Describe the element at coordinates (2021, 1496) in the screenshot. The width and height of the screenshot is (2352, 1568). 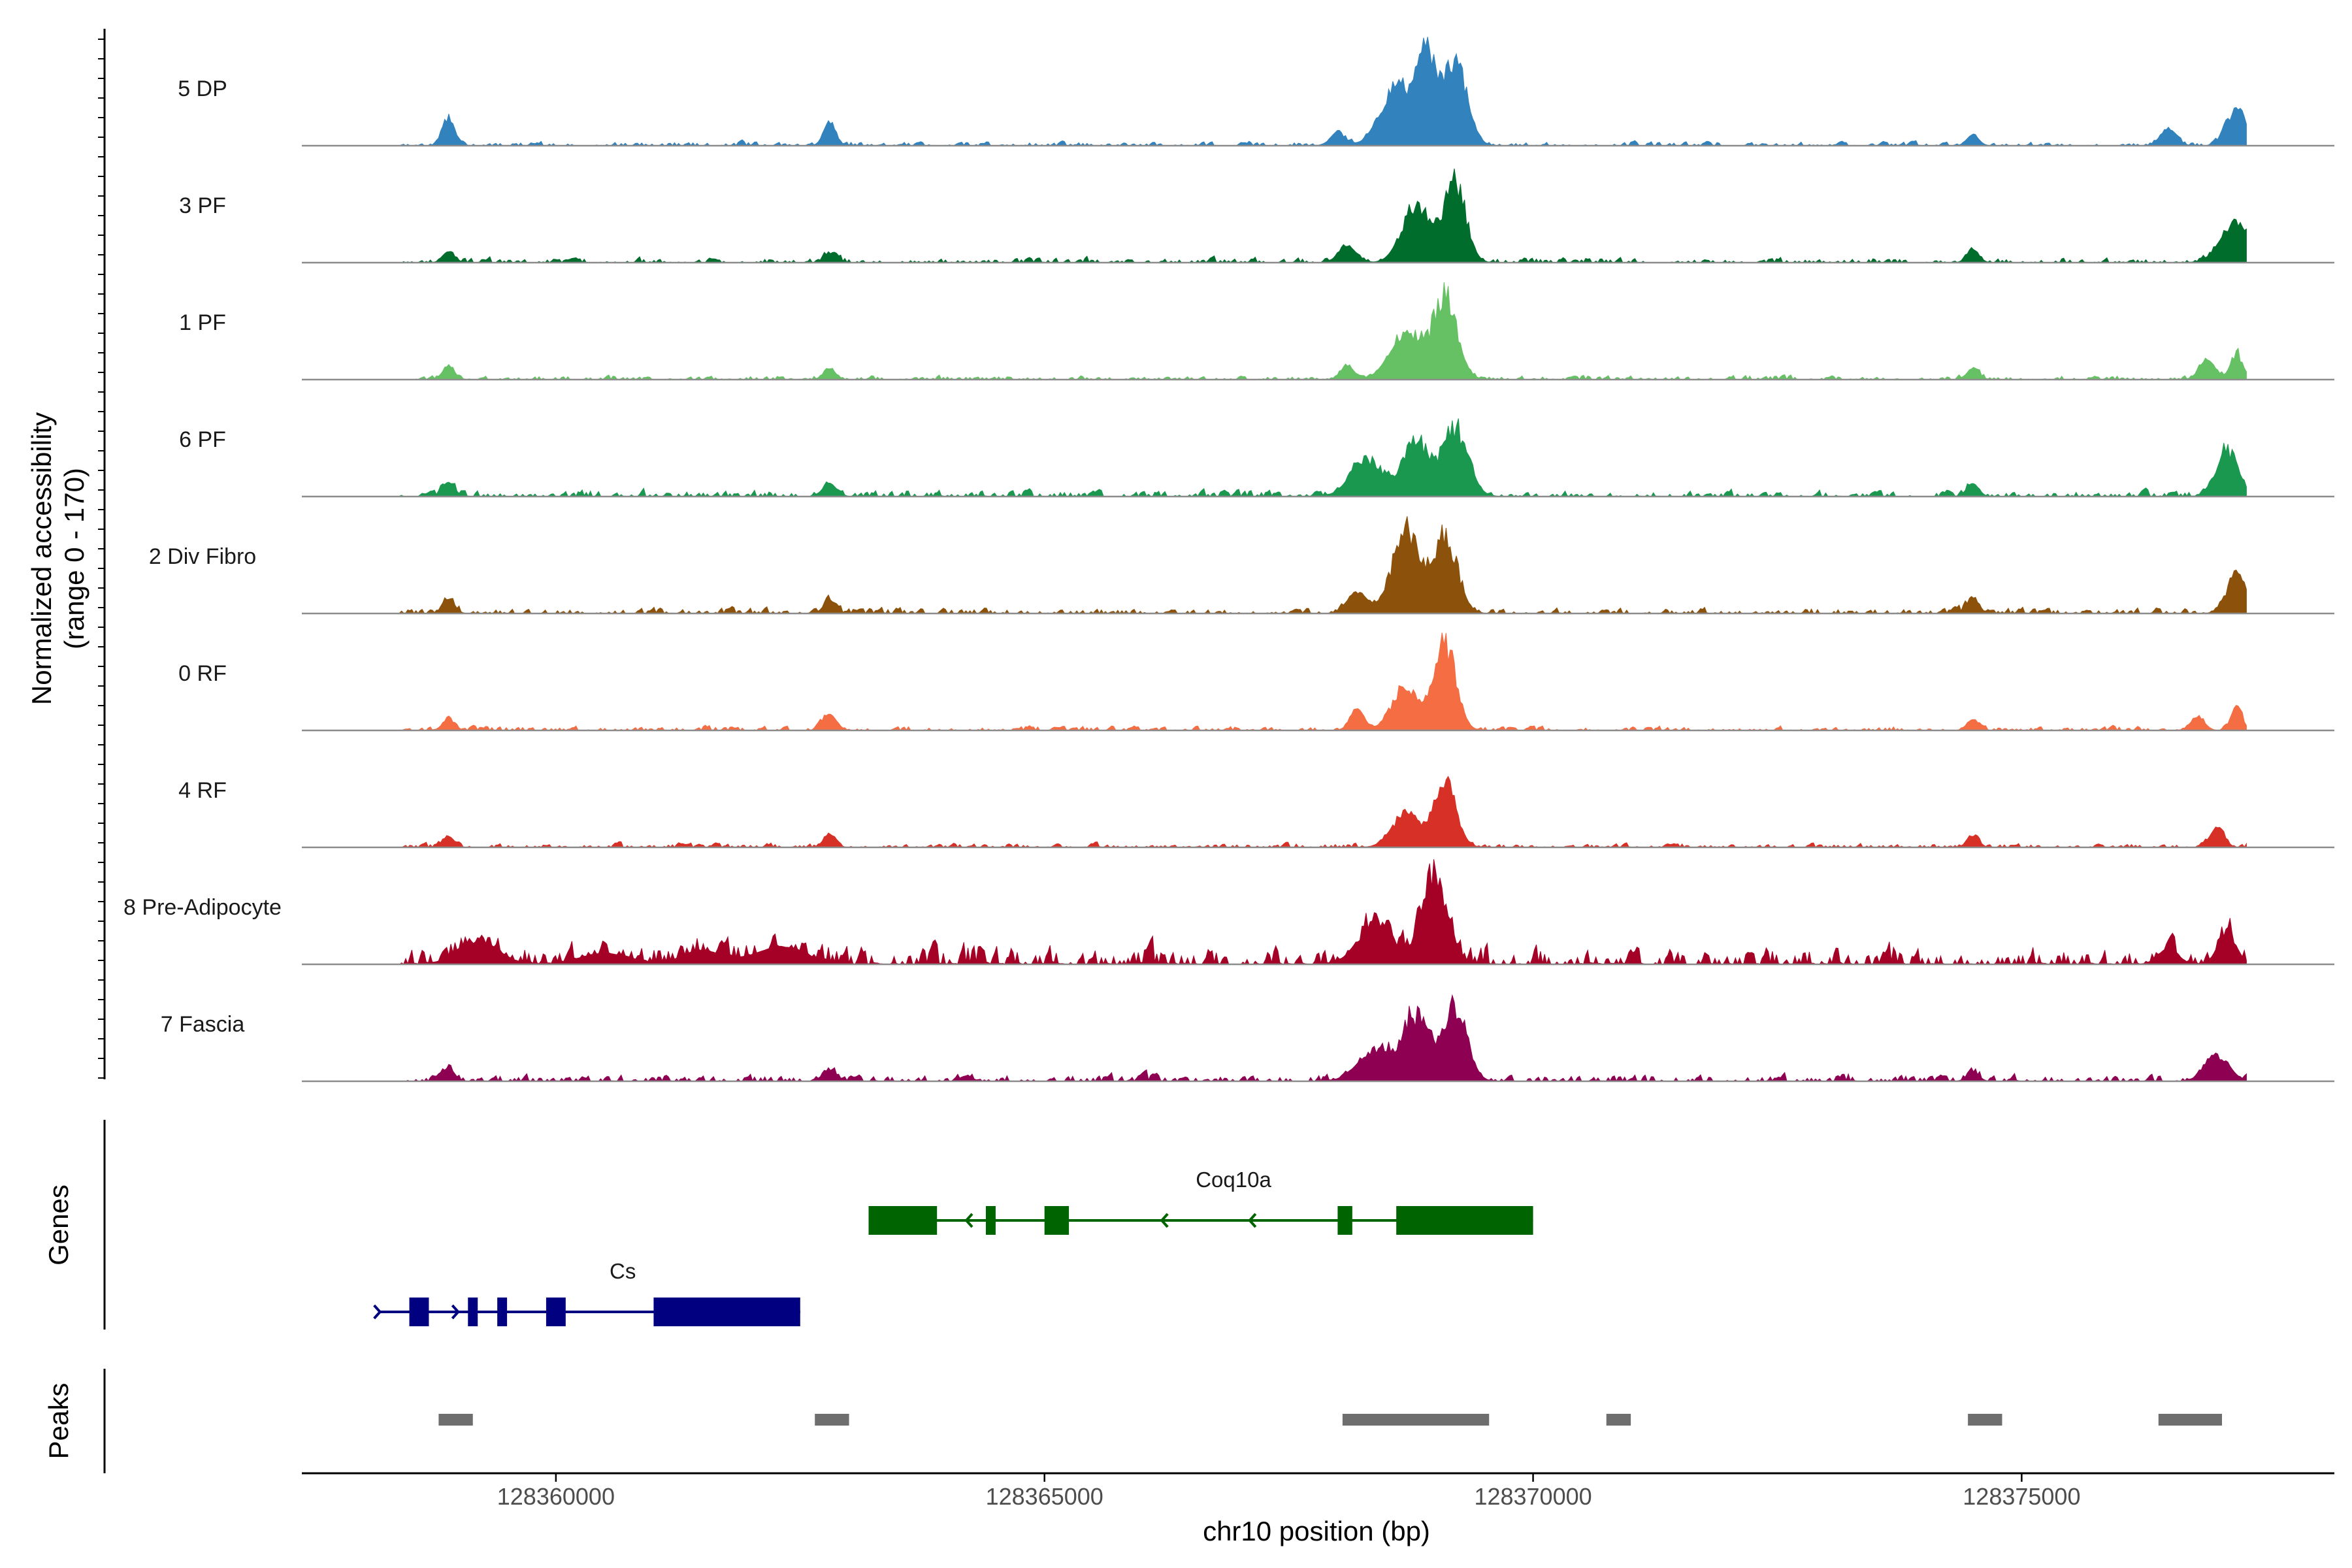
I see `x-tick-label-3: 128375000` at that location.